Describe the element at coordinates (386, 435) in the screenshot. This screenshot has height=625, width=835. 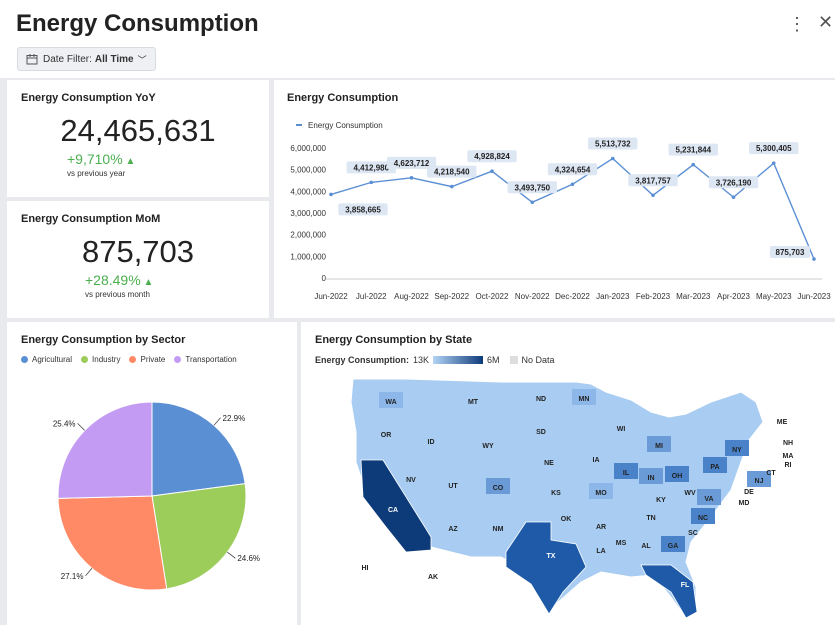
I see `state-label-or: OR` at that location.